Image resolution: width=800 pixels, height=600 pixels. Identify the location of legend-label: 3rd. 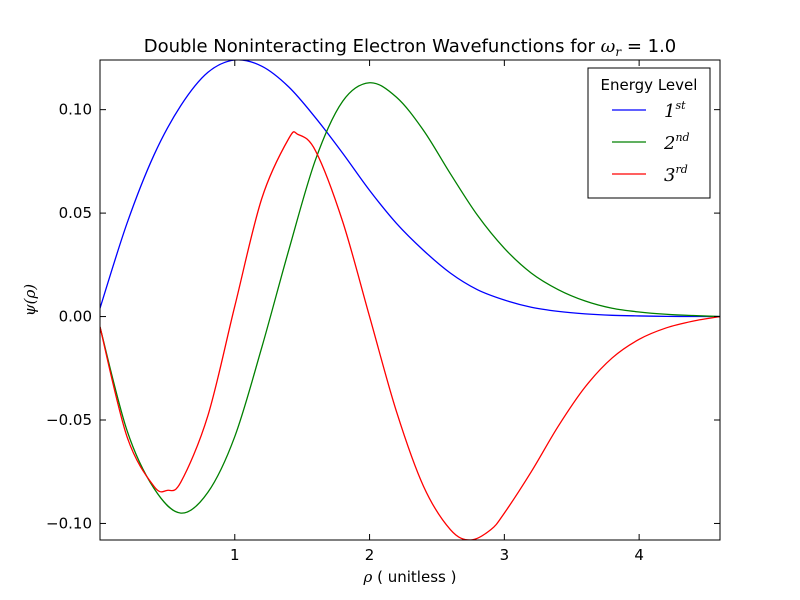
(676, 174).